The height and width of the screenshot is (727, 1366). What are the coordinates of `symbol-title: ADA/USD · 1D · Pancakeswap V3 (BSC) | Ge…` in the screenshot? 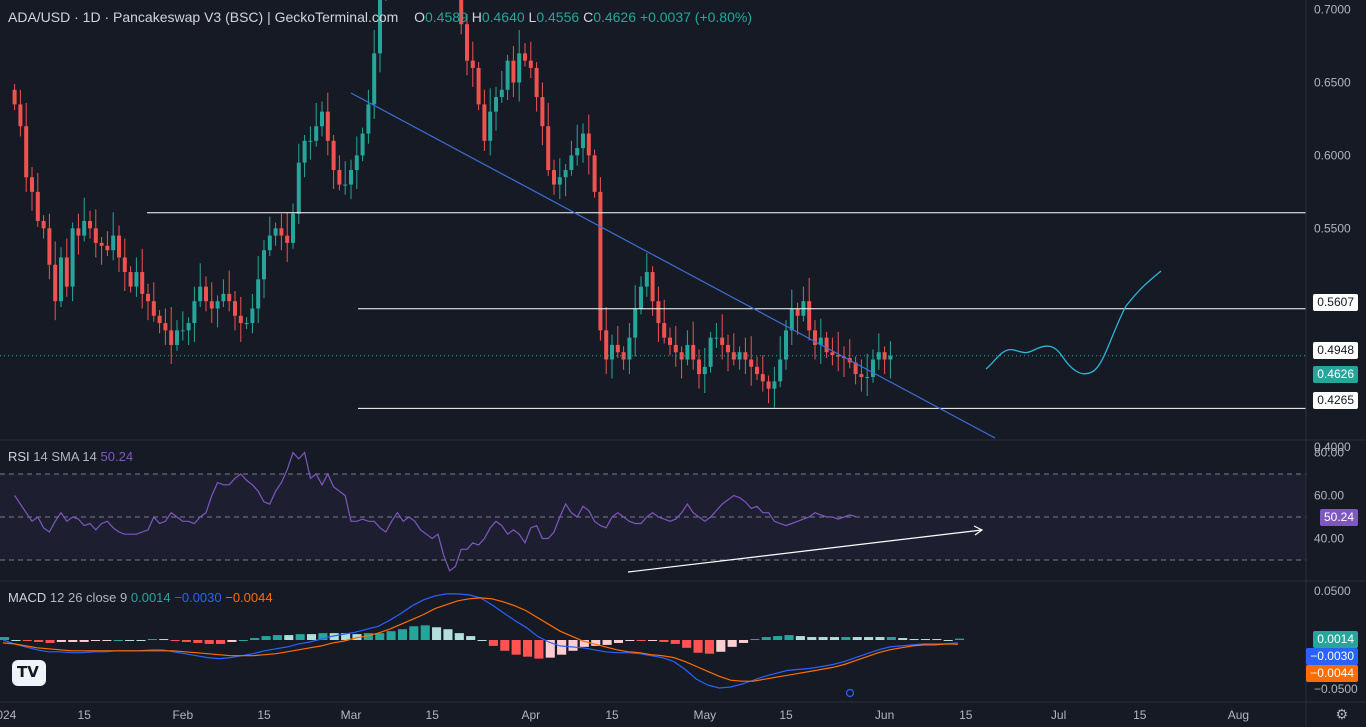 It's located at (203, 17).